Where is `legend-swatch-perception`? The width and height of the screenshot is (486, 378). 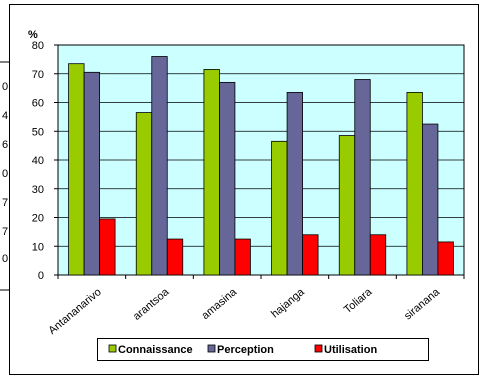
legend-swatch-perception is located at coordinates (211, 348).